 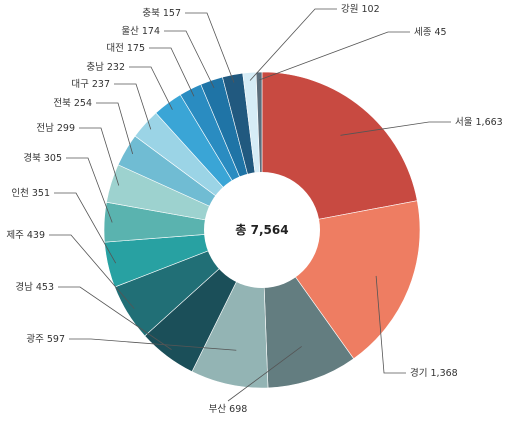 I want to click on slice-label-5: 경남 453, so click(x=34, y=287).